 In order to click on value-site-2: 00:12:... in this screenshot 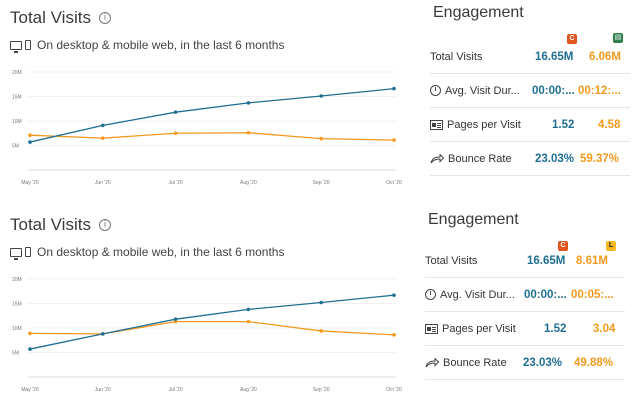, I will do `click(599, 90)`.